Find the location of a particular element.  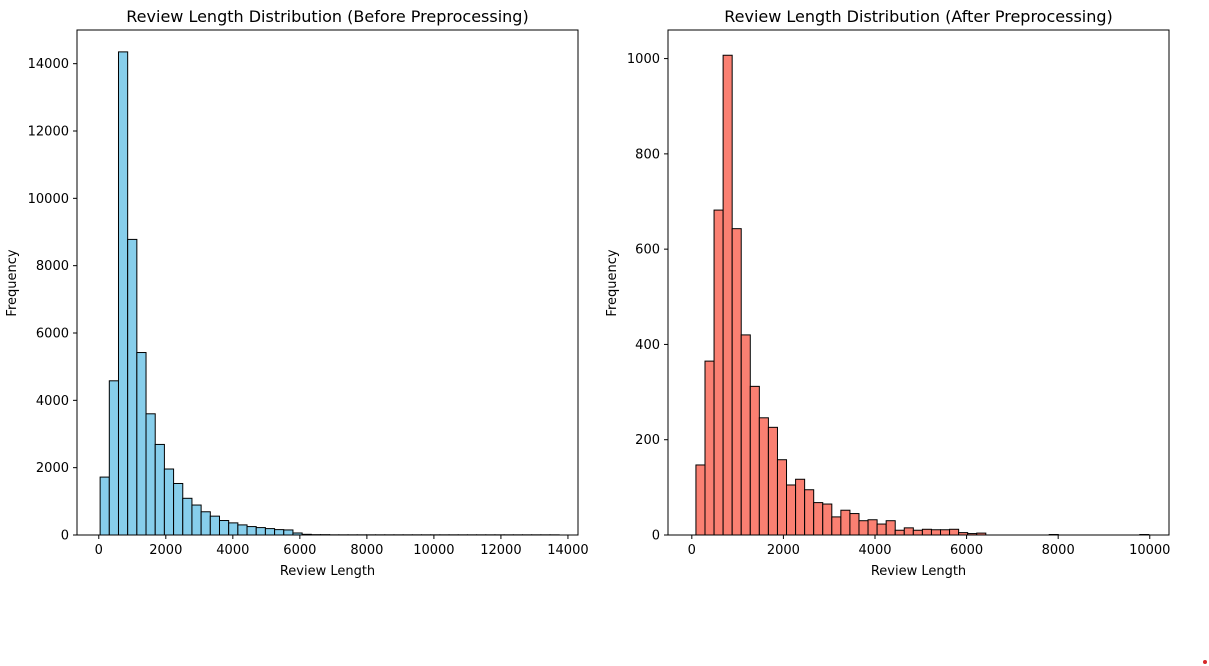

x-tick-label: 14000 is located at coordinates (567, 550).